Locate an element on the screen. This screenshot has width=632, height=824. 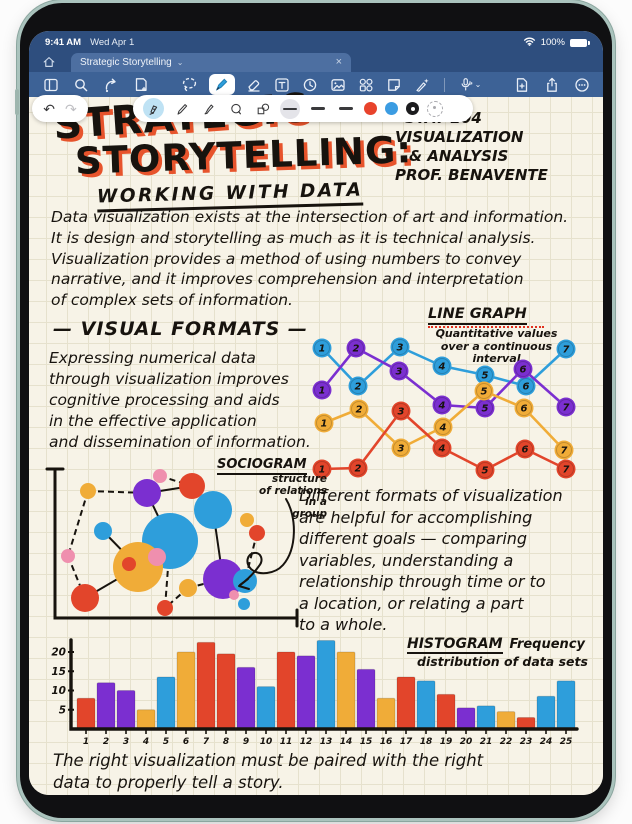
toolbar-divider is located at coordinates (444, 84).